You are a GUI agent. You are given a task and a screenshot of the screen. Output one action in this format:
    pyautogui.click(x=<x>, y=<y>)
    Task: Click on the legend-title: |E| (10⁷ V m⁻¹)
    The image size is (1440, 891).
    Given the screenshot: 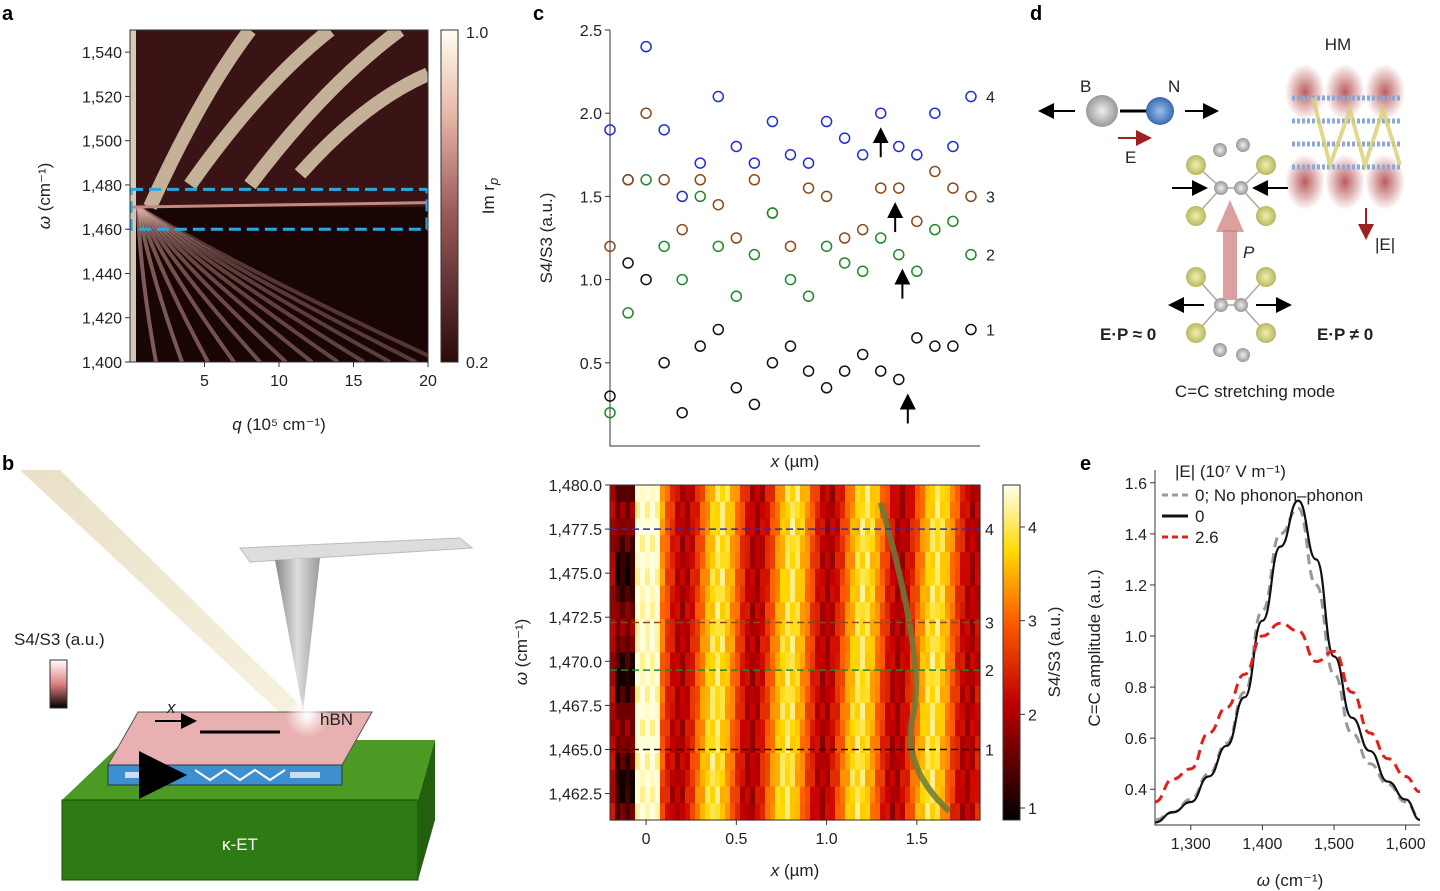 What is the action you would take?
    pyautogui.click(x=1230, y=471)
    